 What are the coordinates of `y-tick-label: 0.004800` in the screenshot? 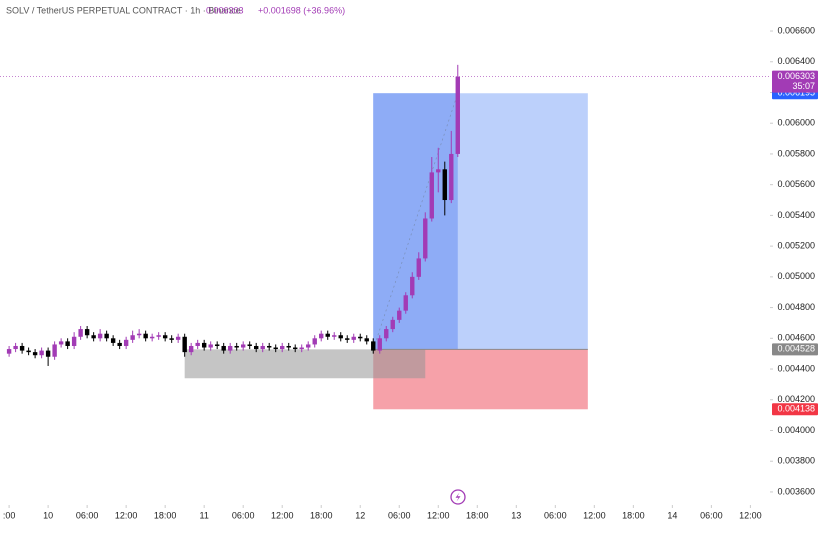 It's located at (796, 307).